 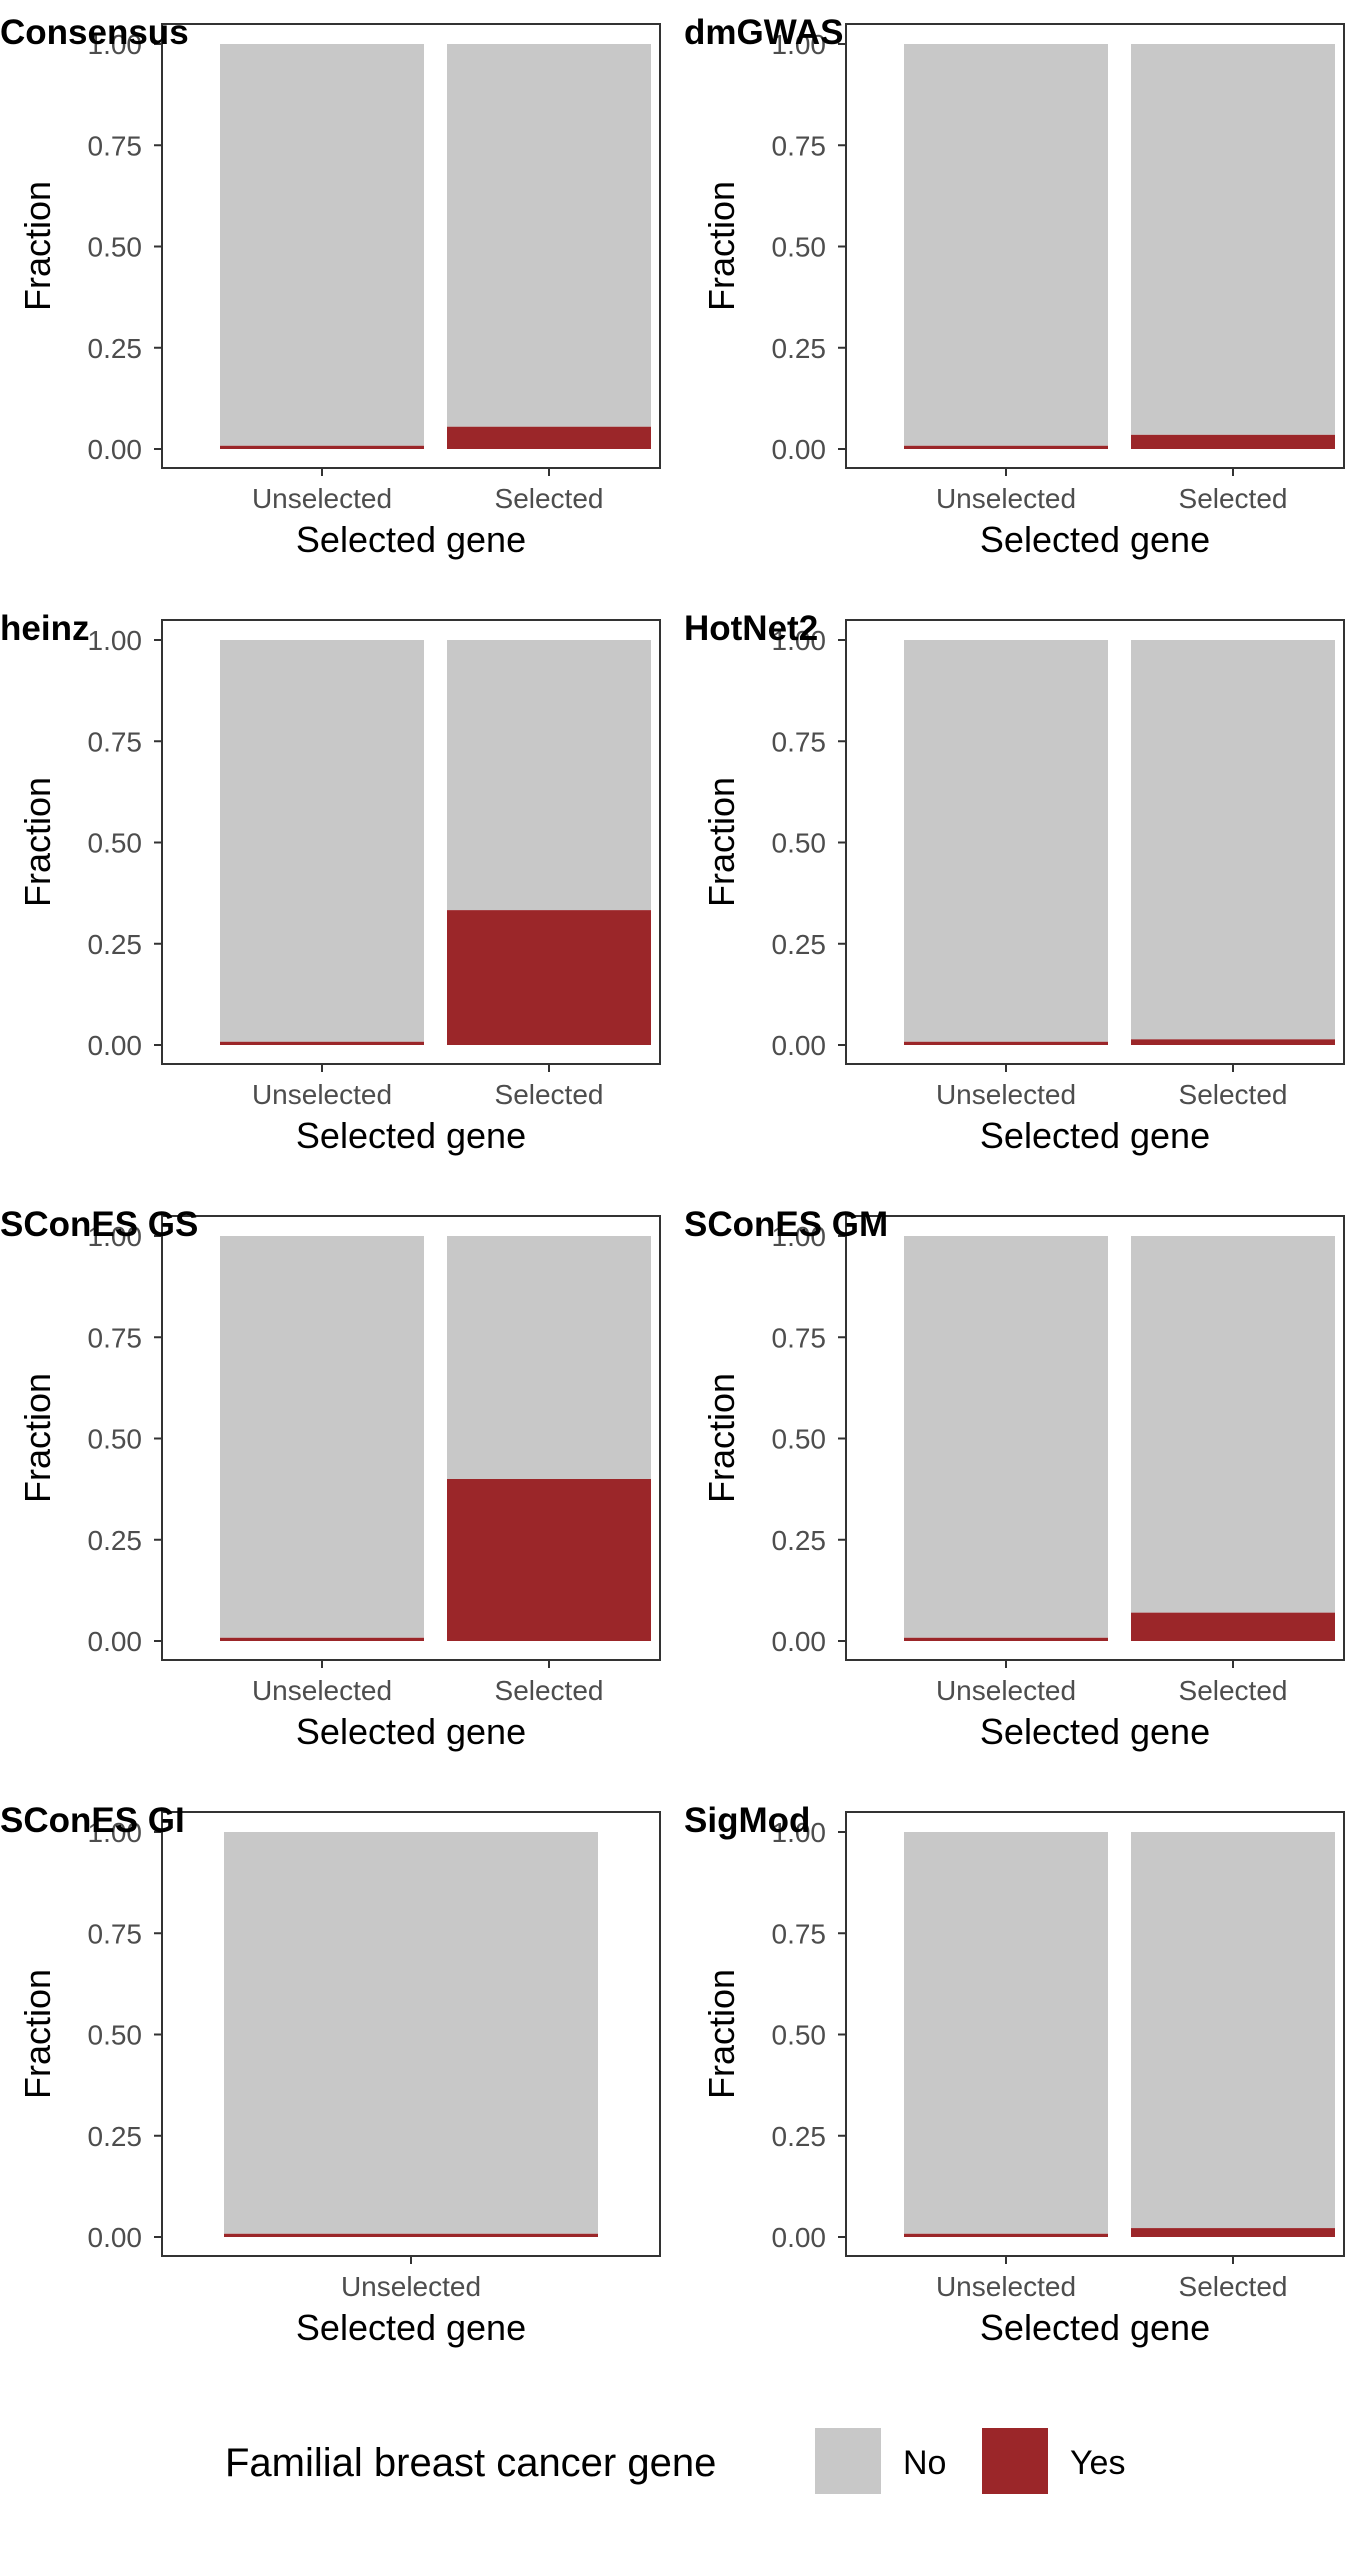 I want to click on bar-no-scones-gs-selected, so click(x=549, y=1357).